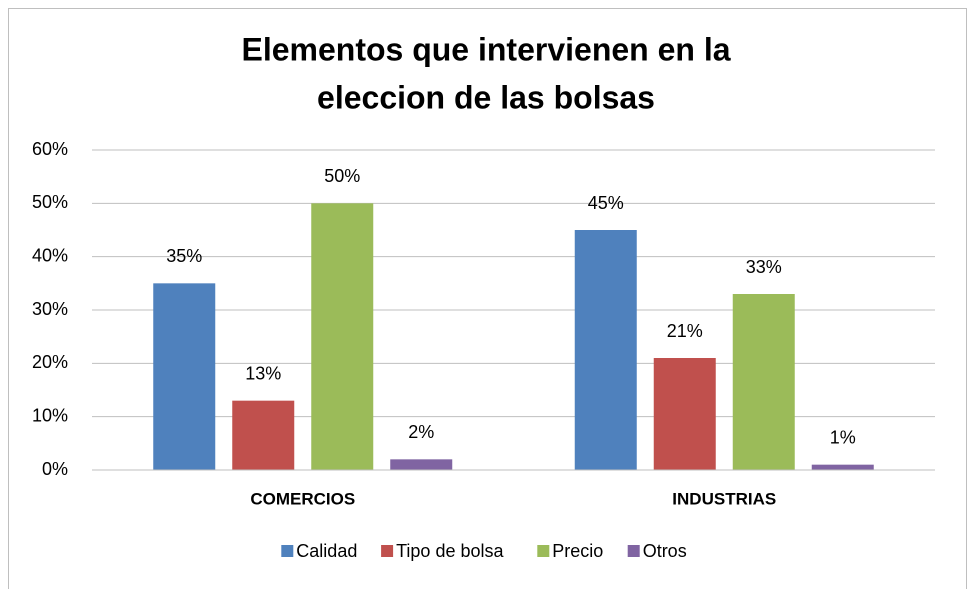 This screenshot has height=589, width=973. What do you see at coordinates (764, 267) in the screenshot?
I see `data-label: 33%` at bounding box center [764, 267].